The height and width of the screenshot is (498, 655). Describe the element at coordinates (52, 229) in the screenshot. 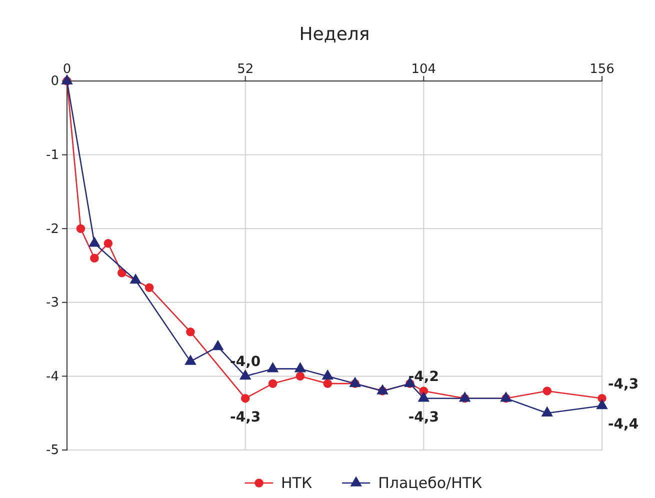

I see `y-tick-label: -2` at that location.